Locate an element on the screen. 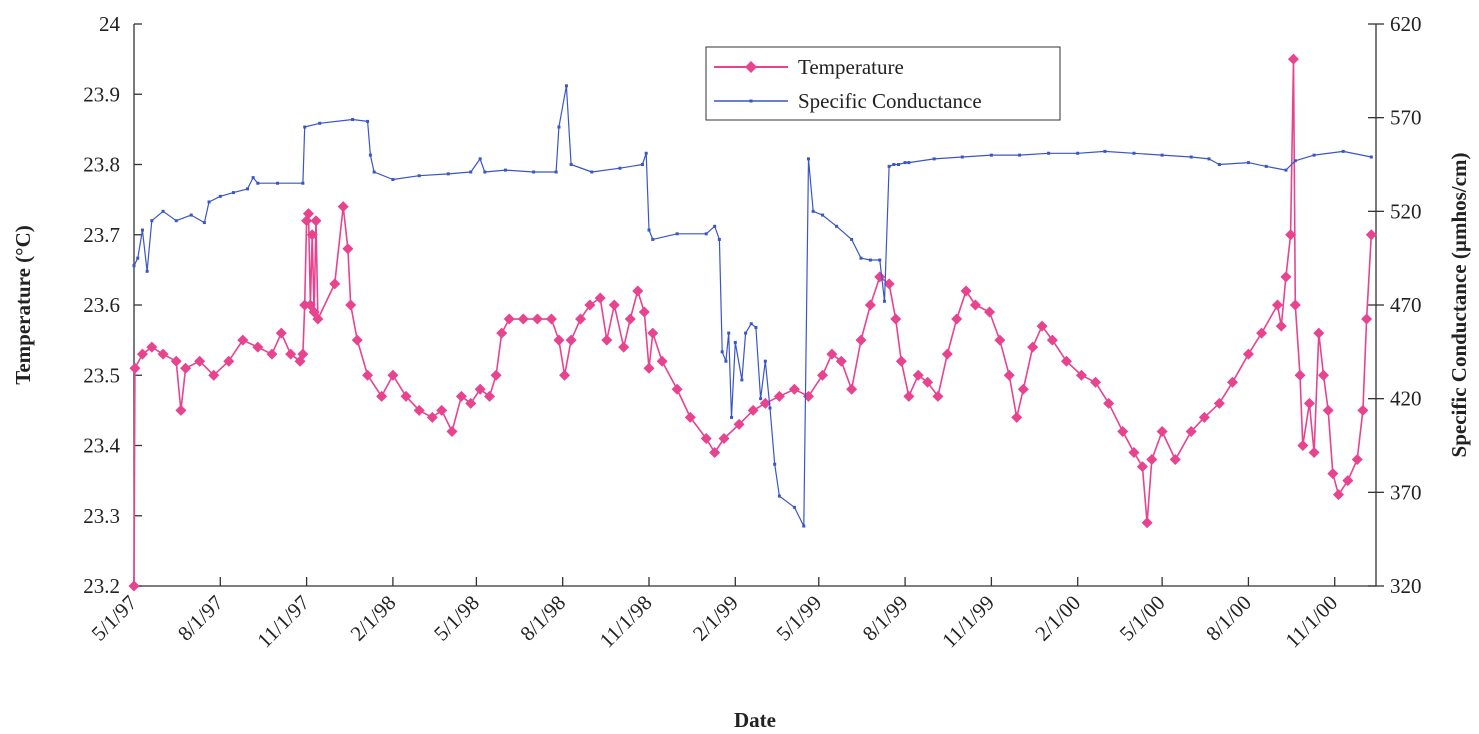 The width and height of the screenshot is (1479, 734). x-tick-label: 2/1/99 is located at coordinates (715, 618).